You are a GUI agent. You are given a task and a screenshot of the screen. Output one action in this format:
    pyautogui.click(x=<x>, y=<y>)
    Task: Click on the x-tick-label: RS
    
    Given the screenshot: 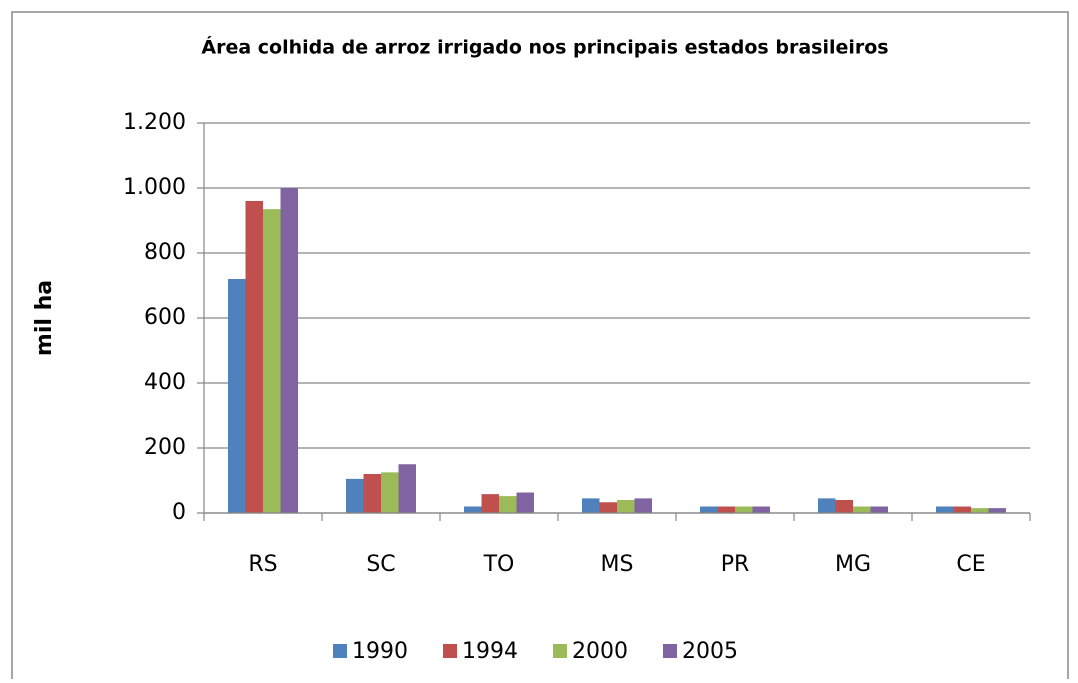 What is the action you would take?
    pyautogui.click(x=262, y=564)
    